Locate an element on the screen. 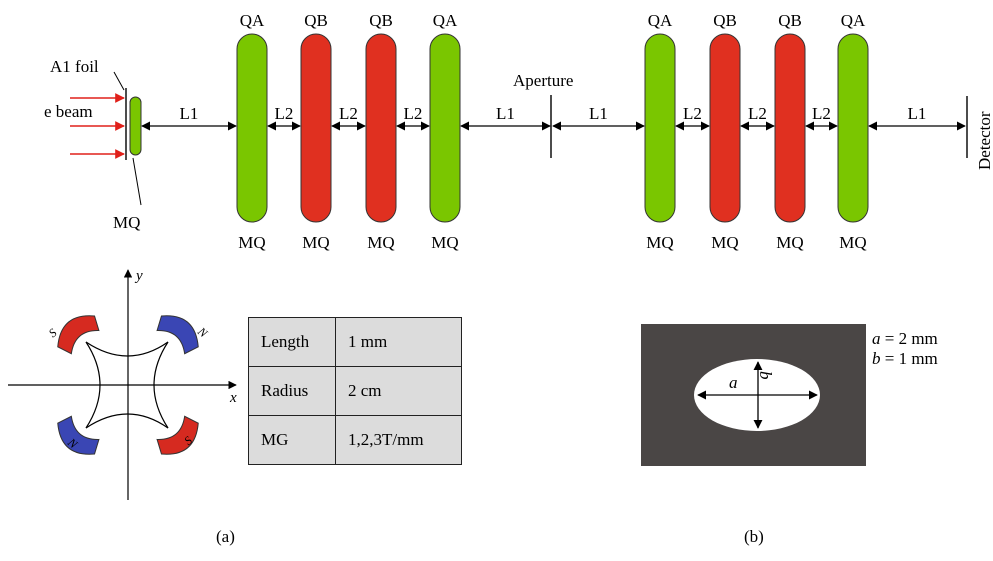 This screenshot has height=561, width=993. pole-label-tl: S is located at coordinates (53, 333).